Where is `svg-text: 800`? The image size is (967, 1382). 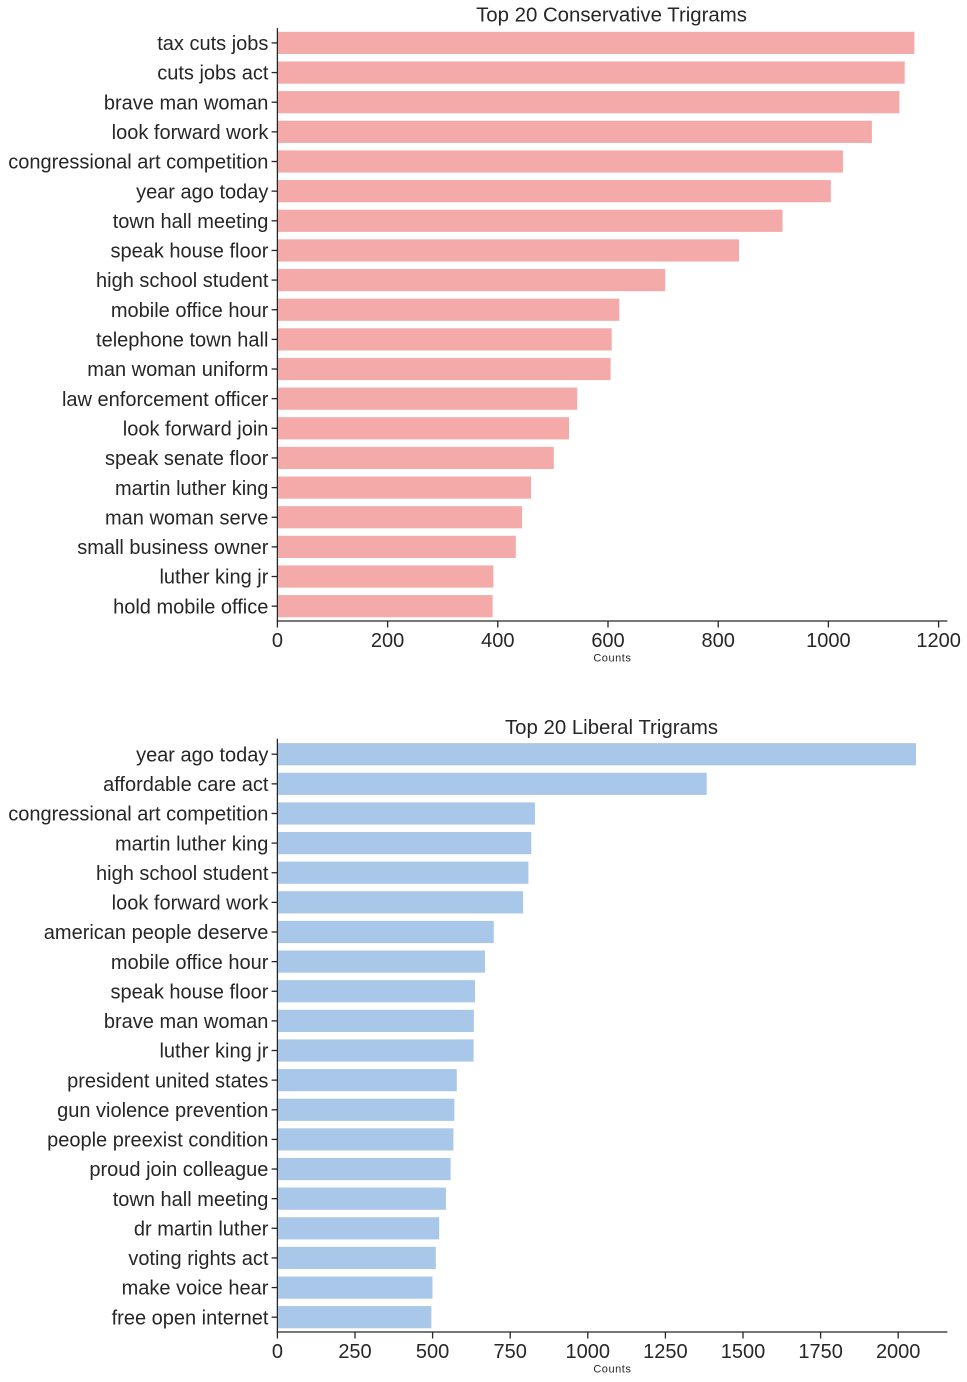
svg-text: 800 is located at coordinates (718, 641).